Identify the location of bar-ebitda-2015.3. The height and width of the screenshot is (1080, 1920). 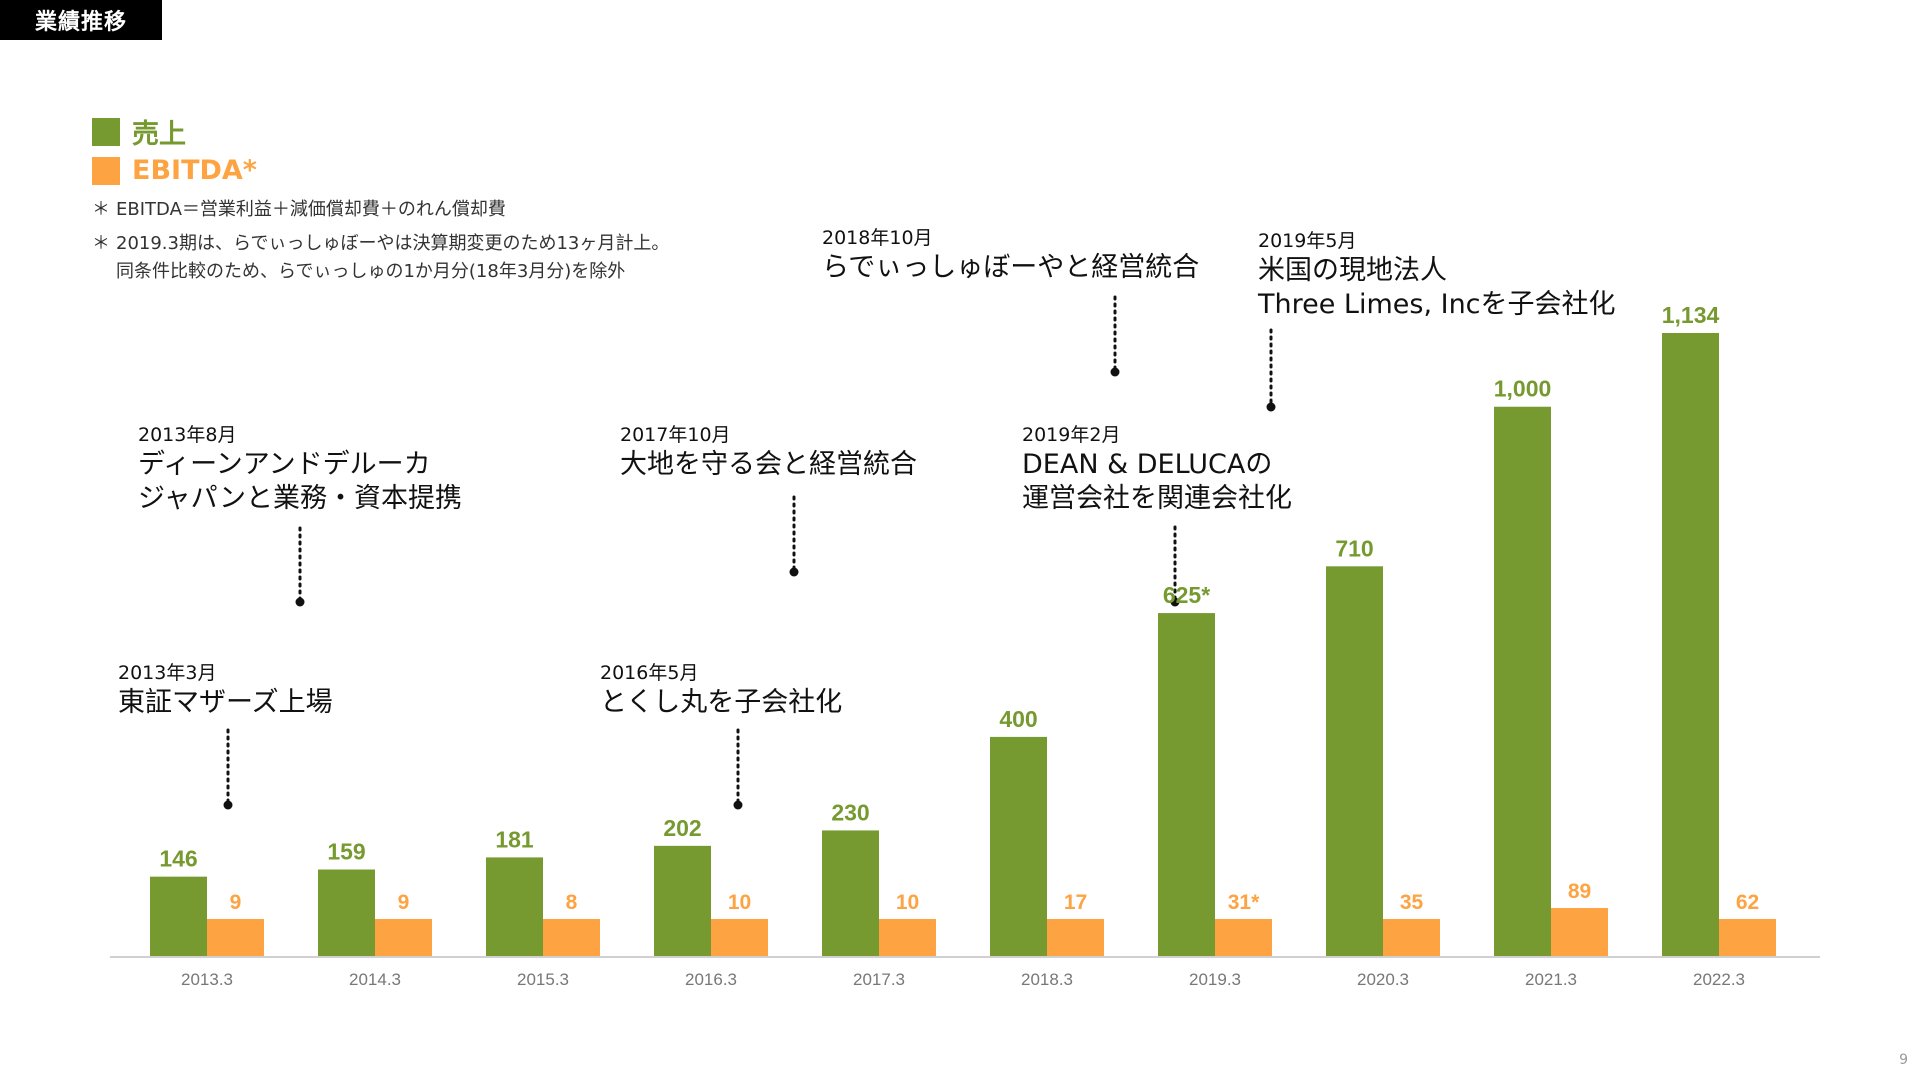
(571, 938).